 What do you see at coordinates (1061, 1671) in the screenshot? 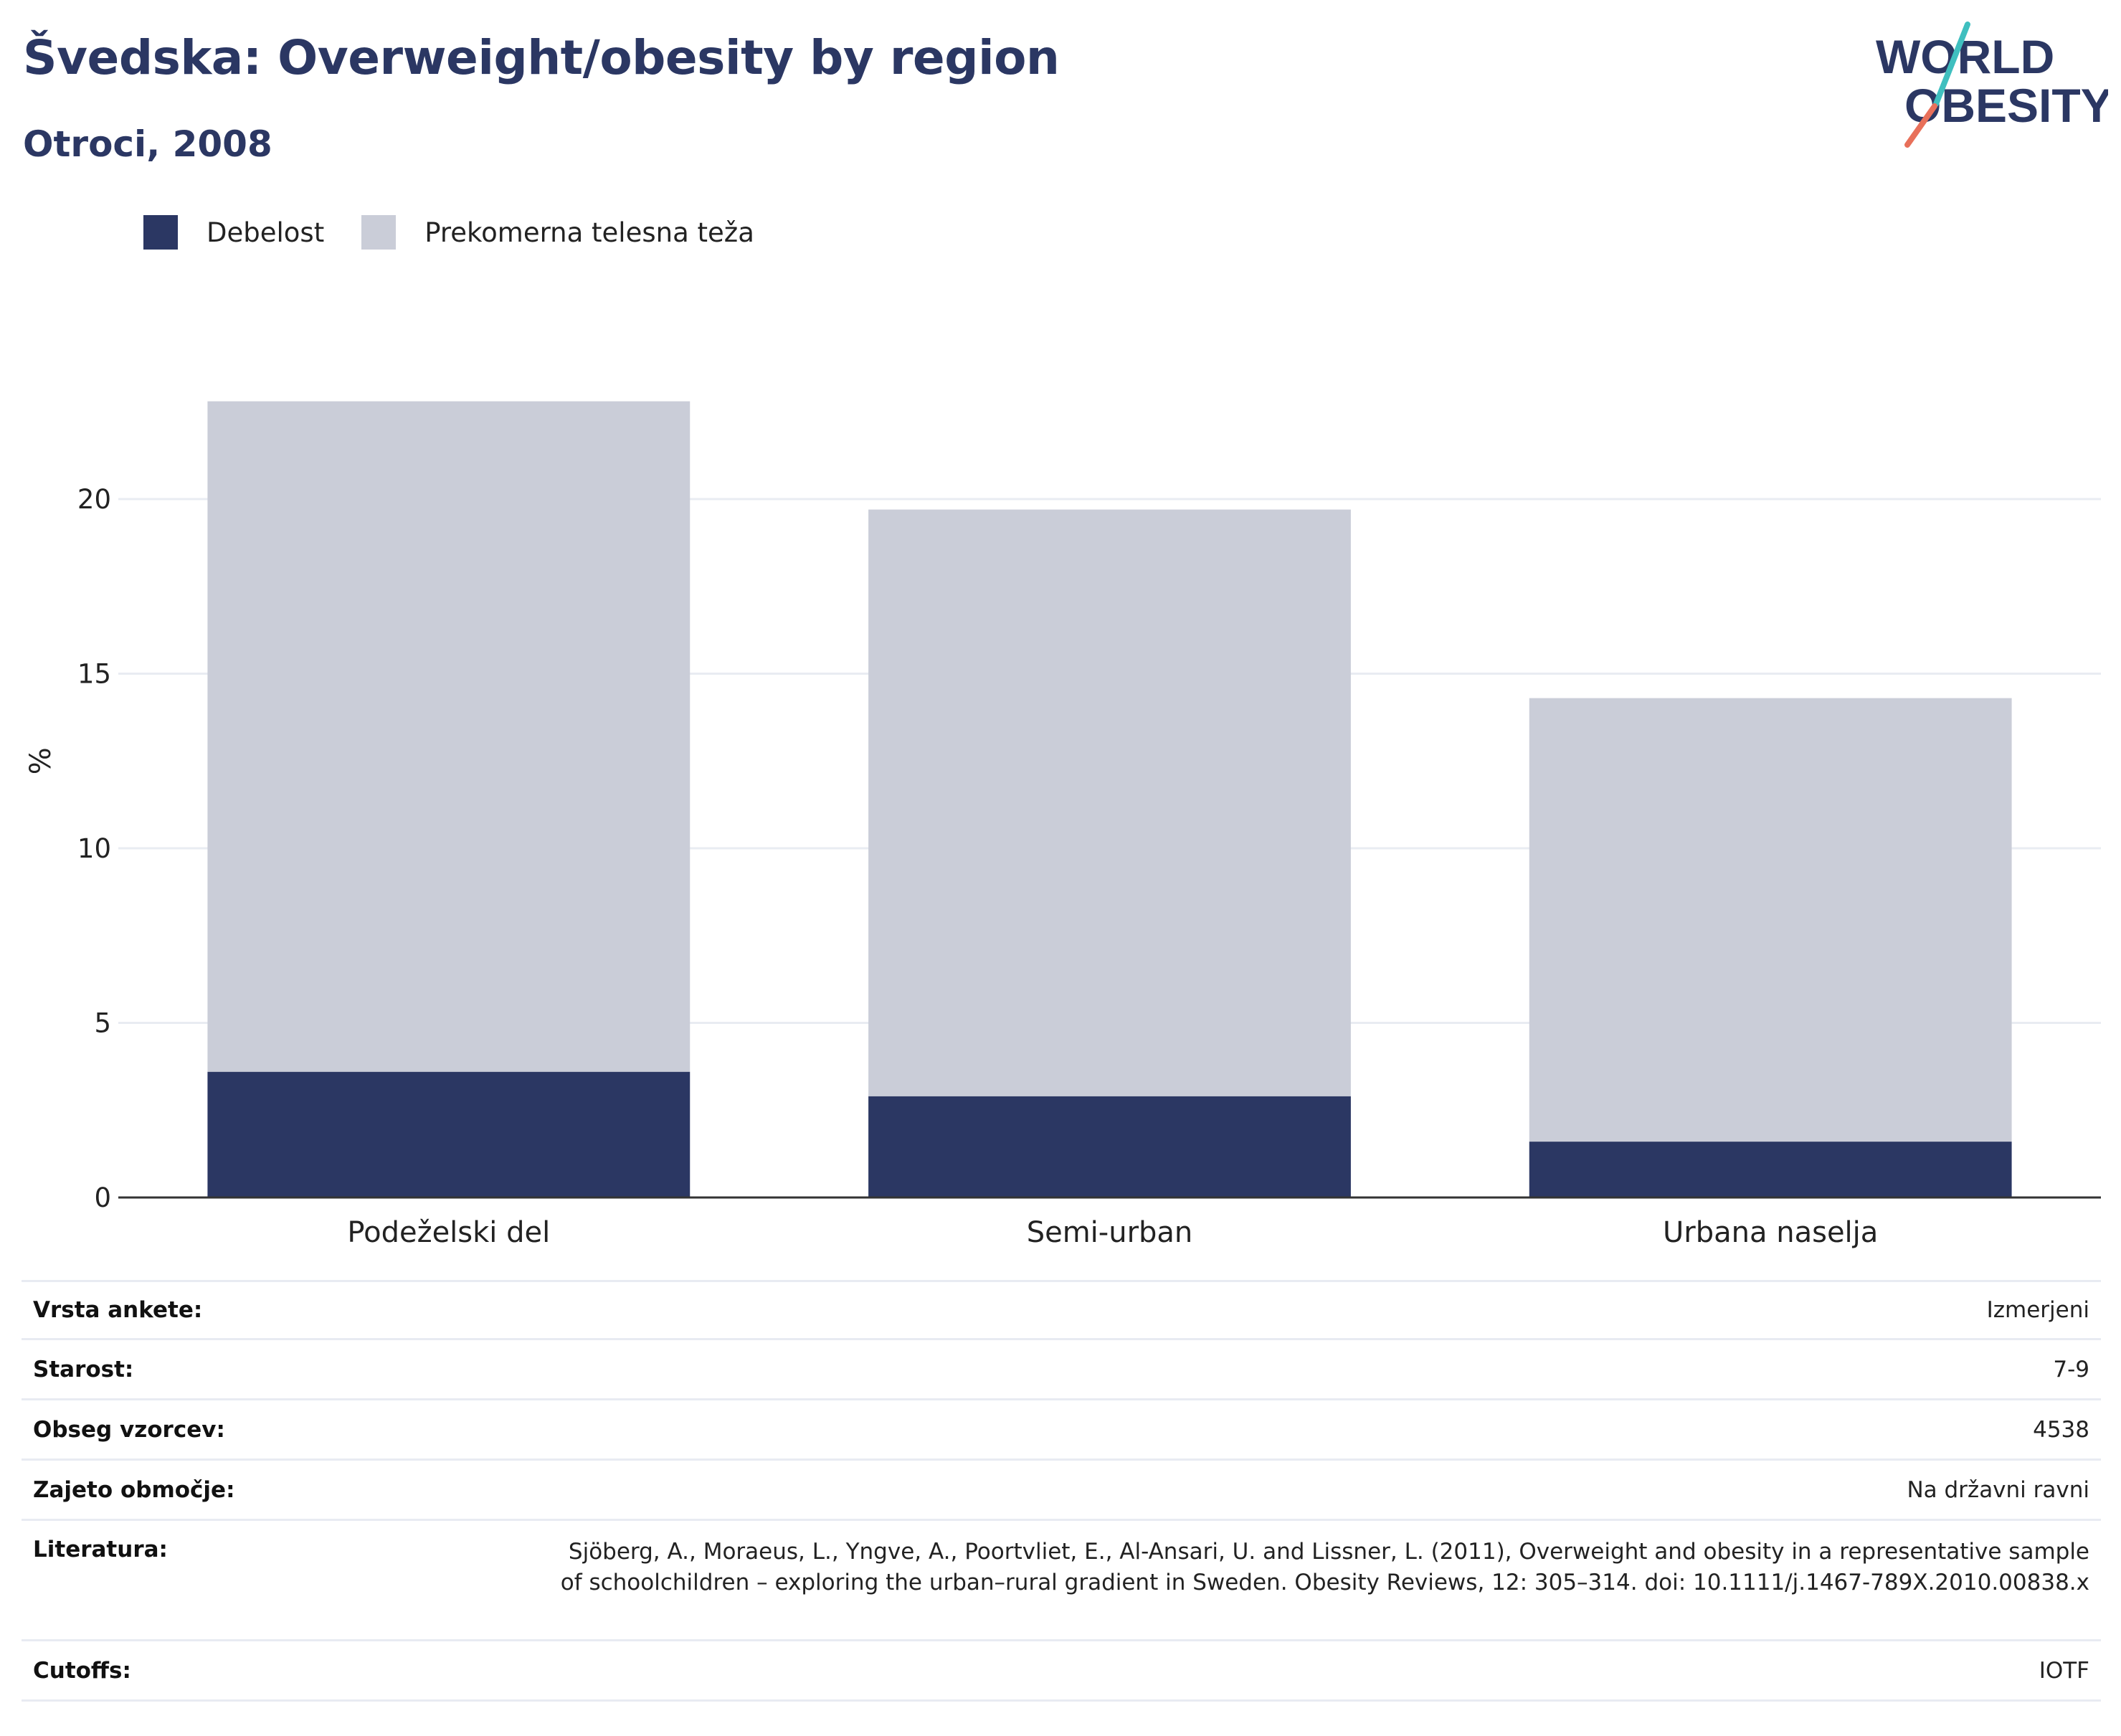
I see `meta-row-cutoffs: Cutoffs: IOTF` at bounding box center [1061, 1671].